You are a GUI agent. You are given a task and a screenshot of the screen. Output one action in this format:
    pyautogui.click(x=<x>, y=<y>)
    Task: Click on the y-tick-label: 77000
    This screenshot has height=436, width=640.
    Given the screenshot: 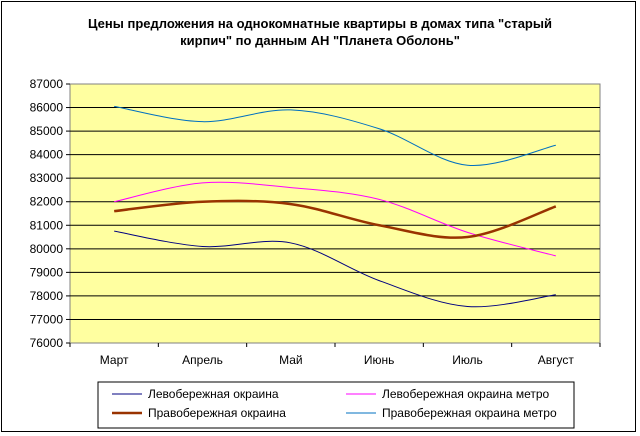 What is the action you would take?
    pyautogui.click(x=47, y=319)
    